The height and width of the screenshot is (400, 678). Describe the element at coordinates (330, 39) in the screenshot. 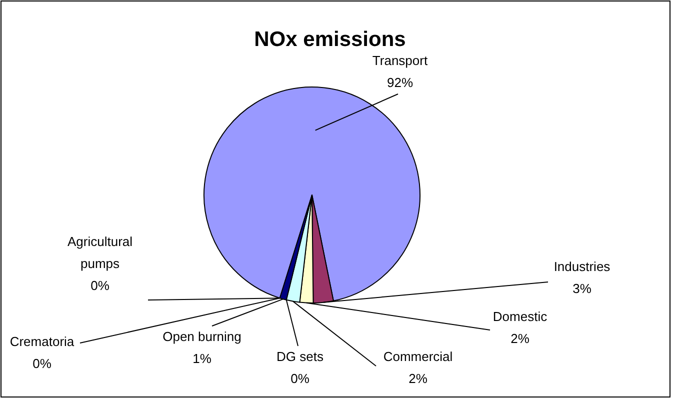

I see `chart-title: NOx emissions` at that location.